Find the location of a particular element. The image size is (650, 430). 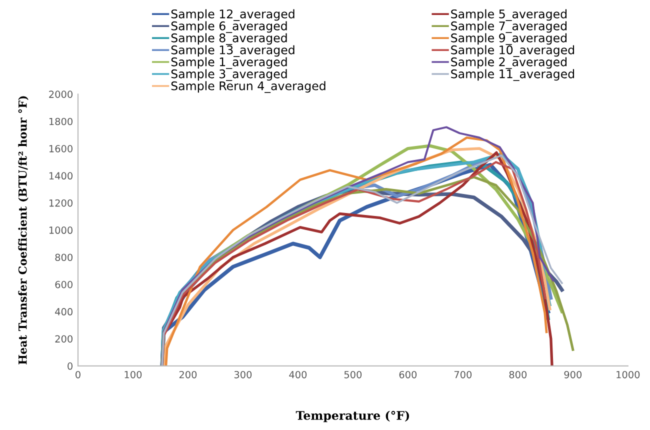

legend-label: Sample 6_averaged is located at coordinates (229, 27).